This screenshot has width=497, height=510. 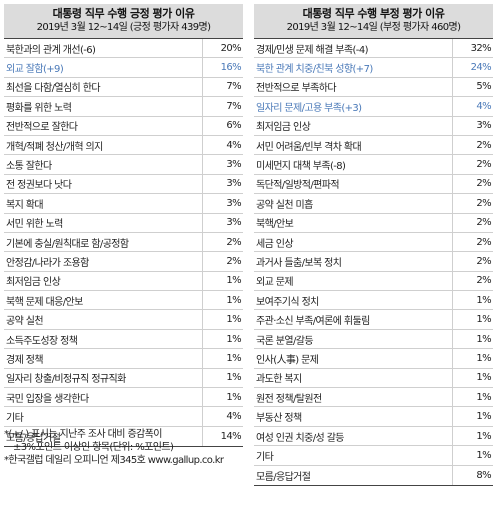 I want to click on table-row: 서민 어려움/빈부 격차 확대 2%, so click(x=373, y=145).